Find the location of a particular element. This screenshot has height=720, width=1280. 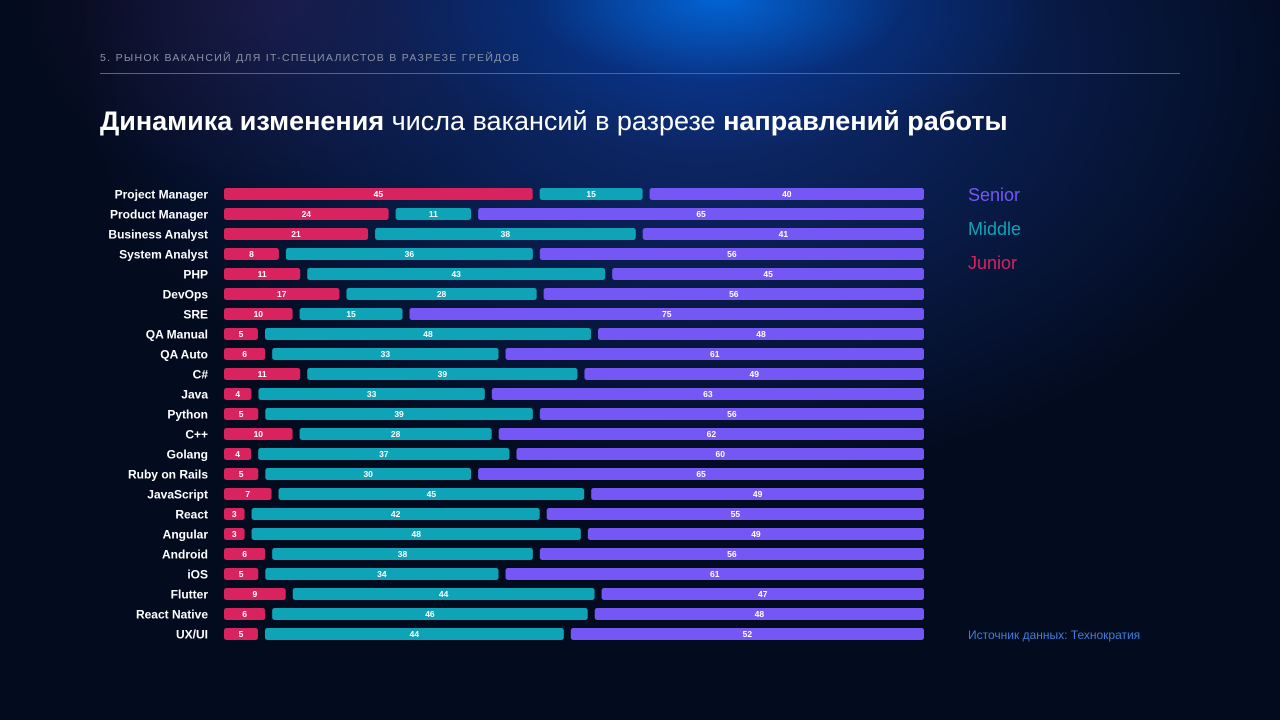

bar-value-php-junior: 11 is located at coordinates (262, 274).